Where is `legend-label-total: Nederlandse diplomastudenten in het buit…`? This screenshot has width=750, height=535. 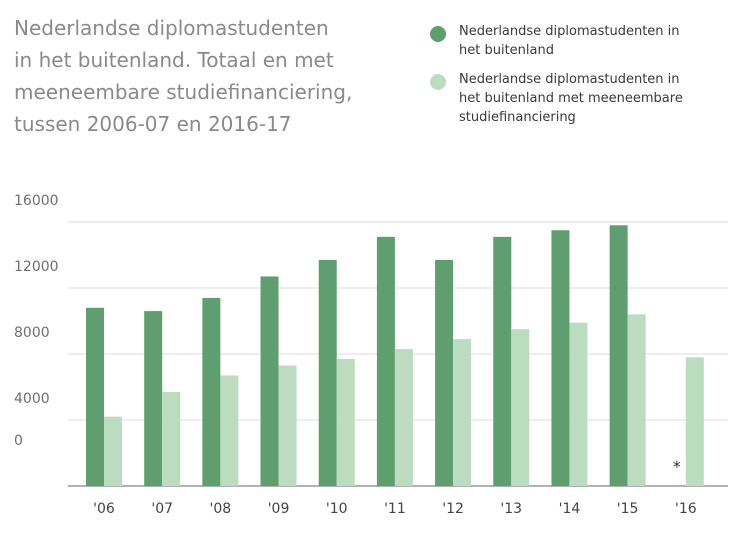 legend-label-total: Nederlandse diplomastudenten in het buit… is located at coordinates (569, 41).